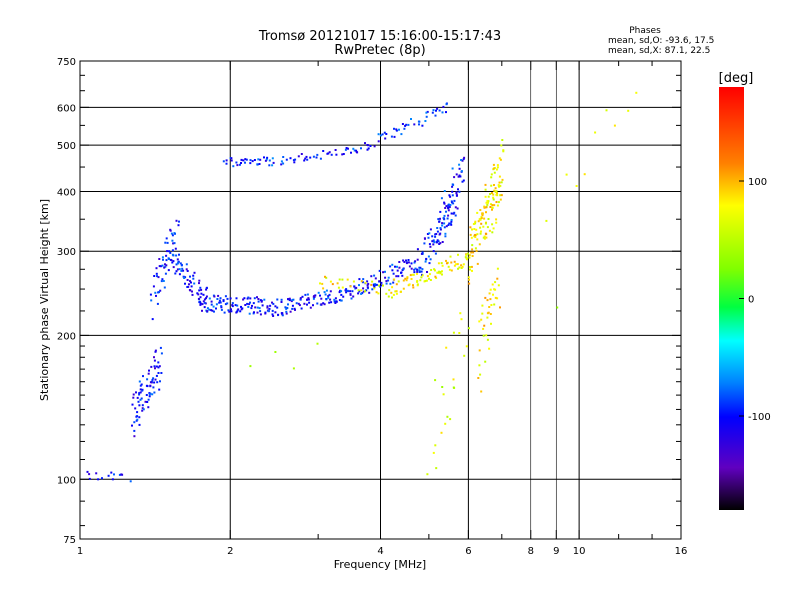  What do you see at coordinates (380, 564) in the screenshot?
I see `x-axis-label: Frequency [MHz]` at bounding box center [380, 564].